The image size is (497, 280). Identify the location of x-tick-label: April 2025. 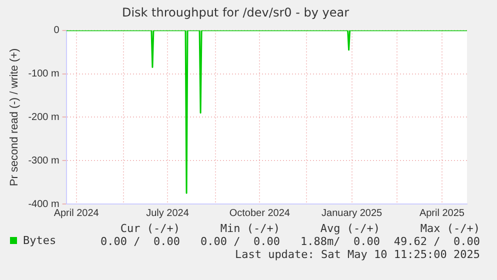
(442, 213).